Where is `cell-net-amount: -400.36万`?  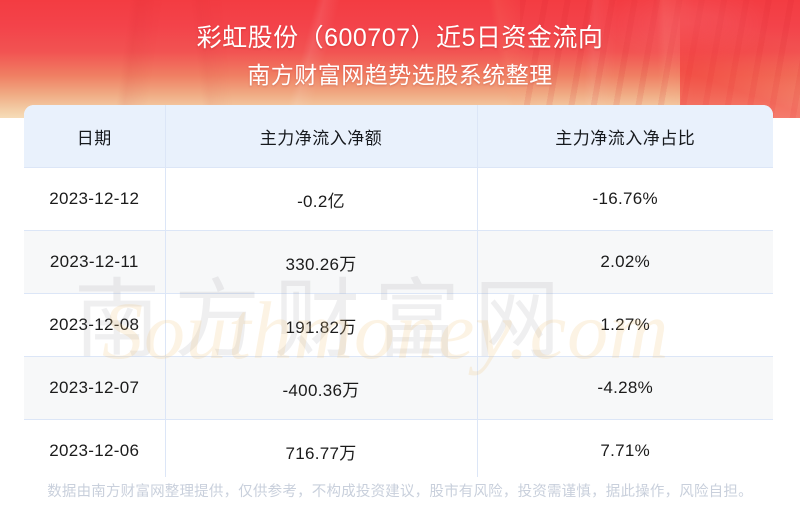 cell-net-amount: -400.36万 is located at coordinates (321, 388).